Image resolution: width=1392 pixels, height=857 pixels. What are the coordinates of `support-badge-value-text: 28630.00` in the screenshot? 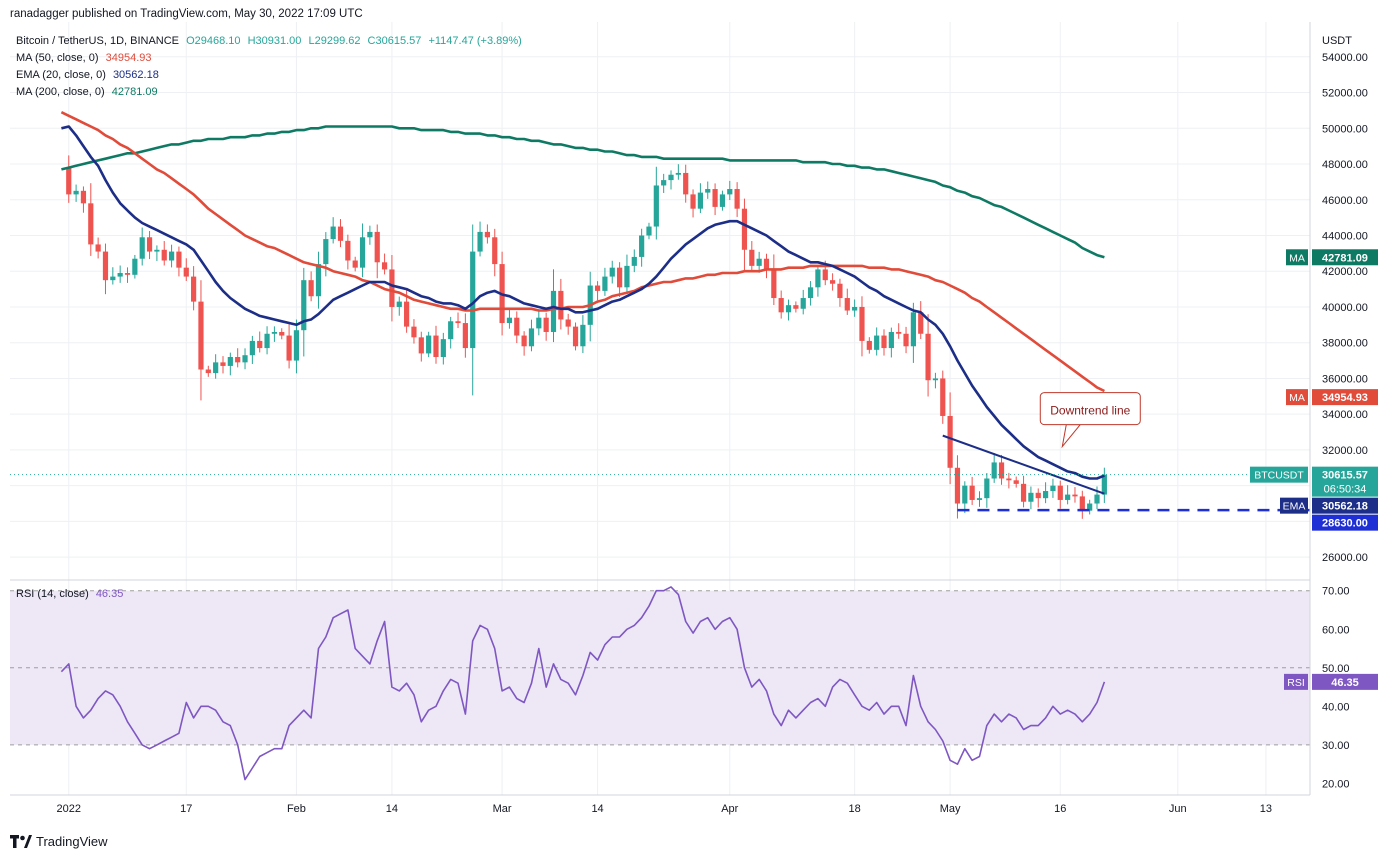 It's located at (1345, 524).